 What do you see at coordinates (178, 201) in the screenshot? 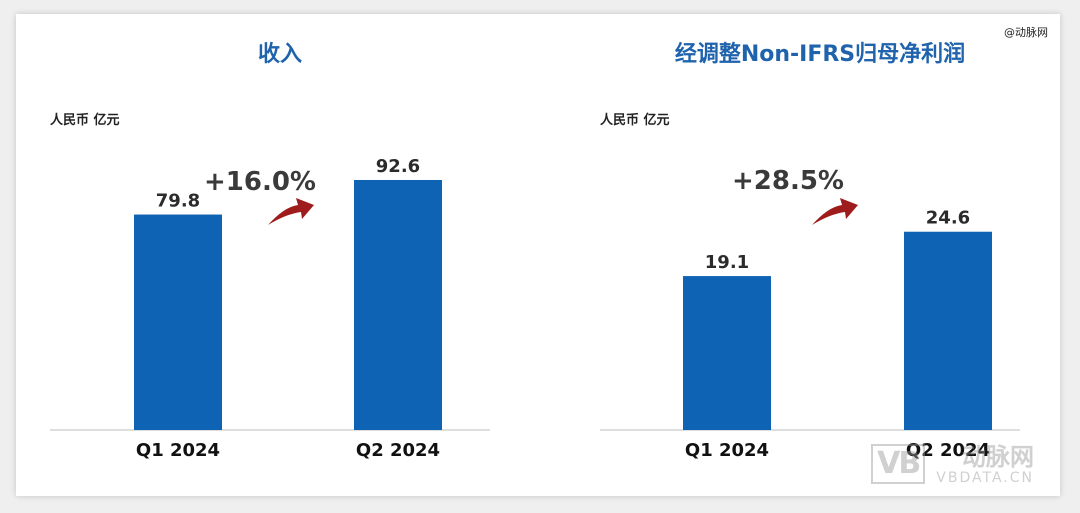
I see `data-label: 79.8` at bounding box center [178, 201].